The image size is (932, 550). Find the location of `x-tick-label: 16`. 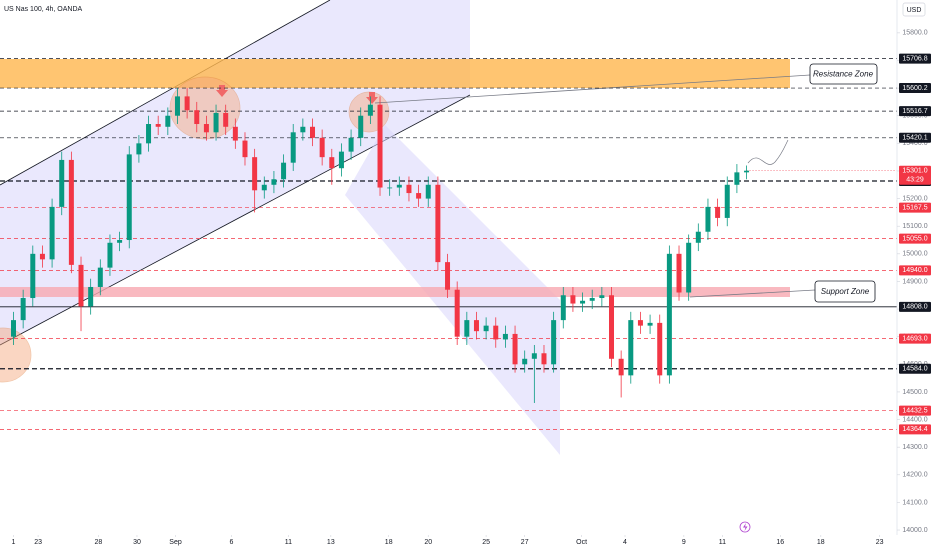

x-tick-label: 16 is located at coordinates (780, 542).